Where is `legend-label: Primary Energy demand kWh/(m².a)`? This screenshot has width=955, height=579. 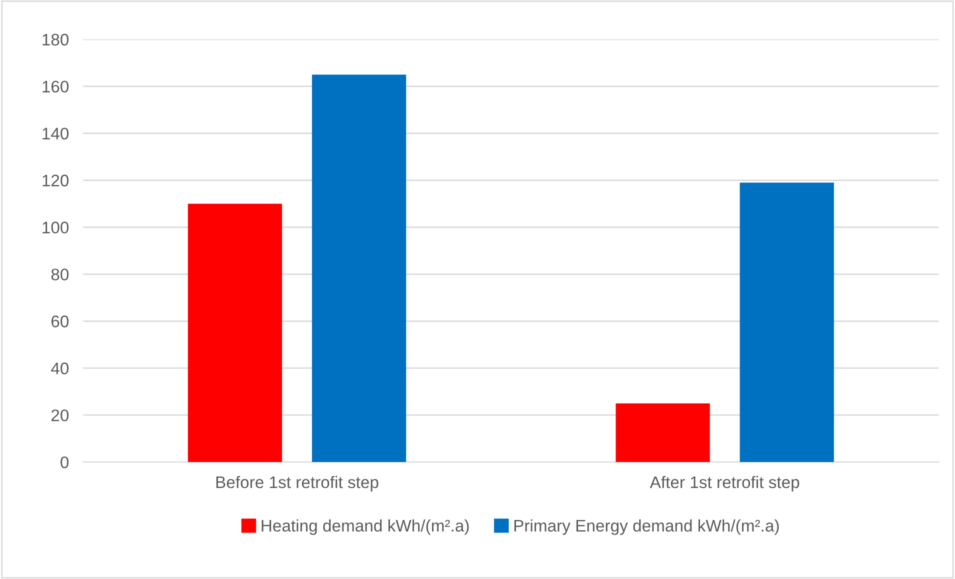 legend-label: Primary Energy demand kWh/(m².a) is located at coordinates (646, 527).